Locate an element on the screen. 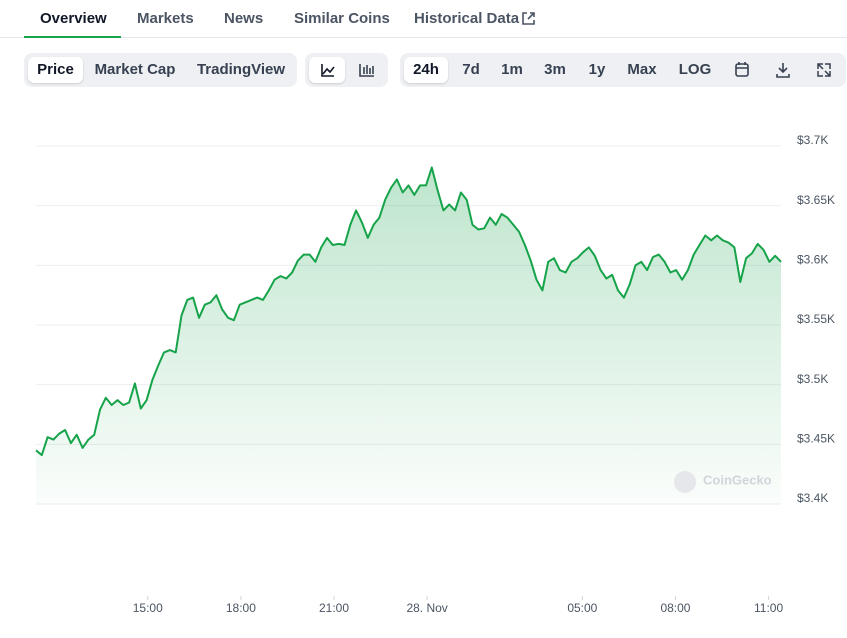  x-tick-label: 18:00 is located at coordinates (241, 608).